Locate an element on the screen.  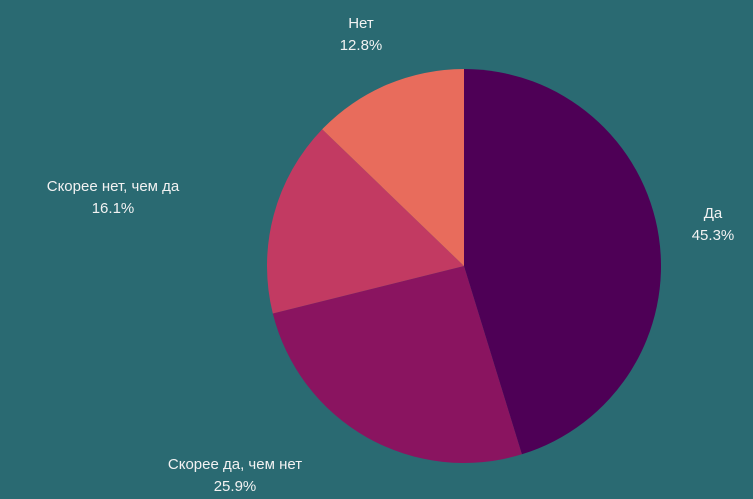
slice-category-label: Скорее нет, чем да is located at coordinates (113, 186).